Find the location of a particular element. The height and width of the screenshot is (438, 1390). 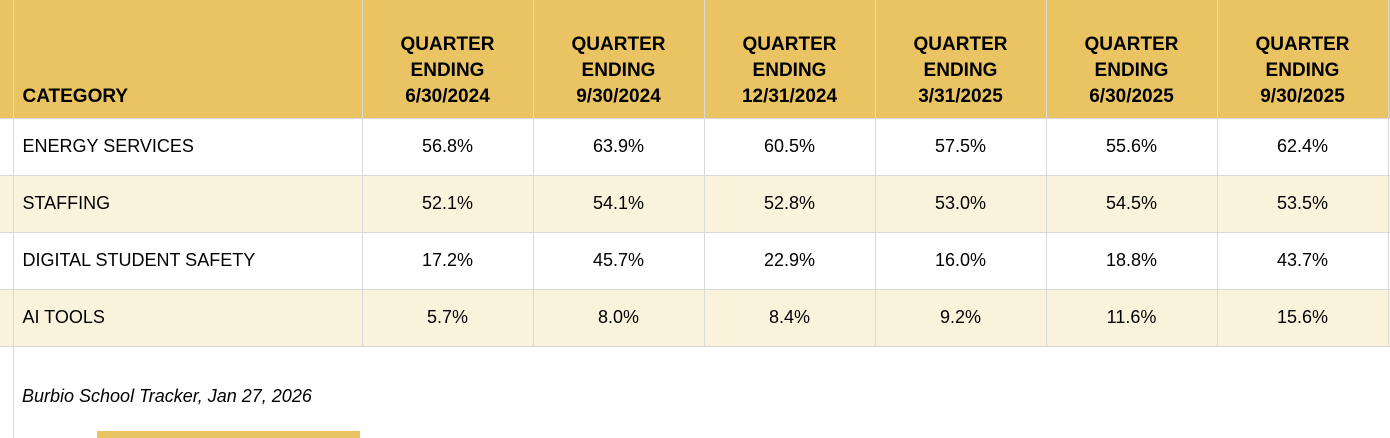

value-cell: 9.2% is located at coordinates (960, 317).